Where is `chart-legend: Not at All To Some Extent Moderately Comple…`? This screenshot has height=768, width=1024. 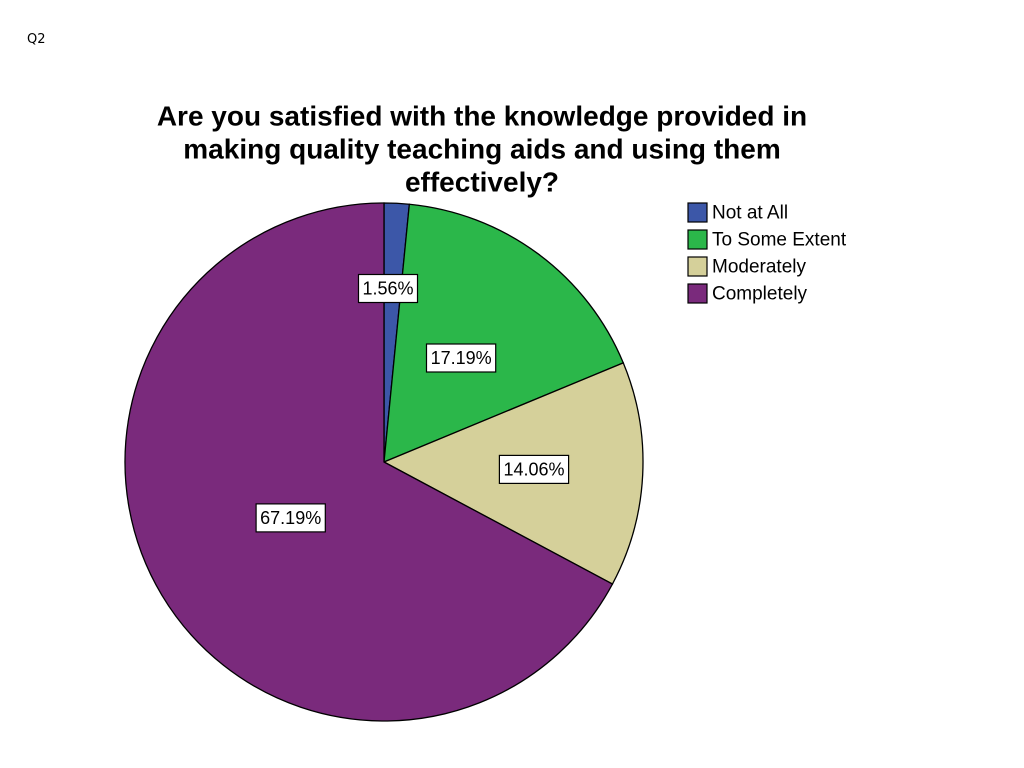
chart-legend: Not at All To Some Extent Moderately Comple… is located at coordinates (767, 253).